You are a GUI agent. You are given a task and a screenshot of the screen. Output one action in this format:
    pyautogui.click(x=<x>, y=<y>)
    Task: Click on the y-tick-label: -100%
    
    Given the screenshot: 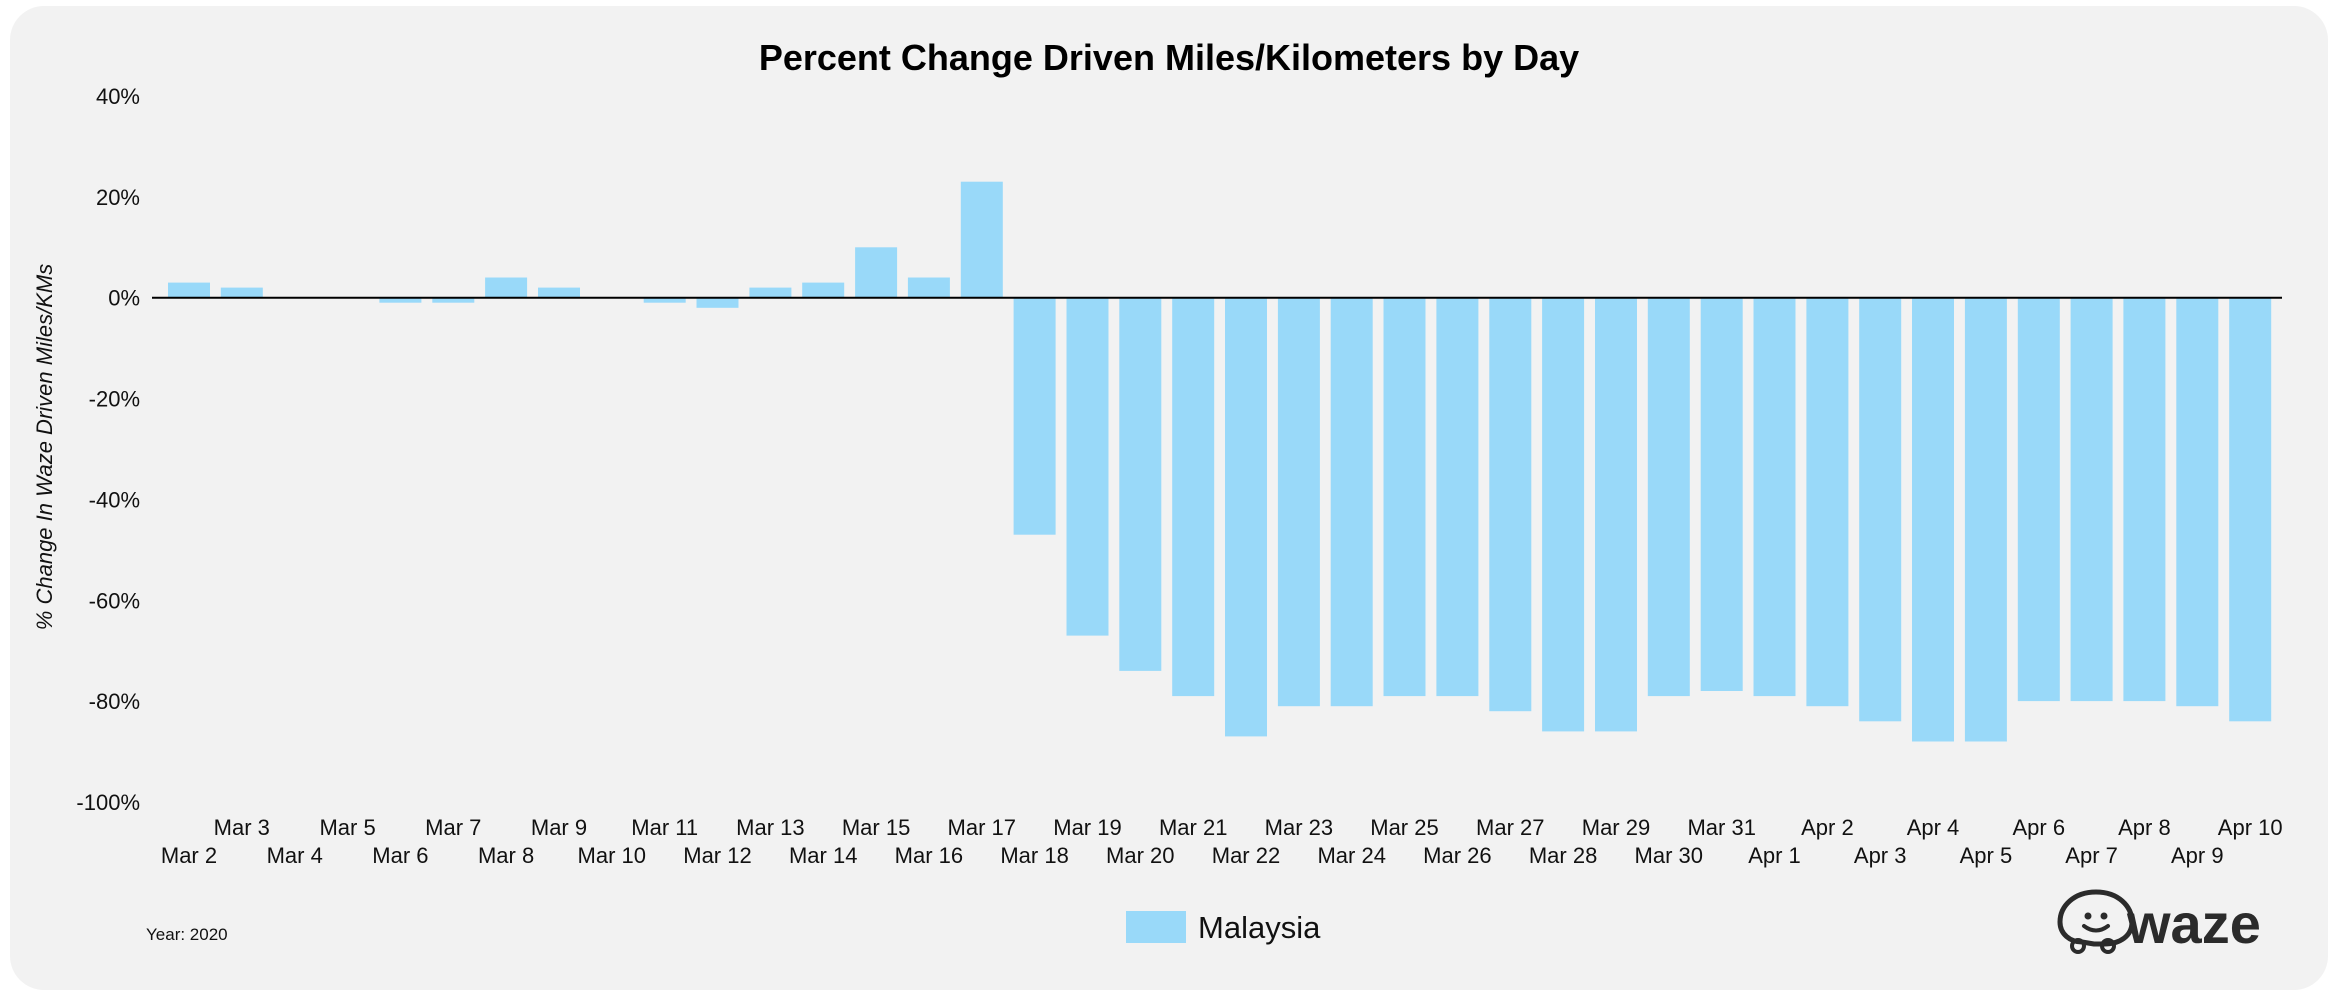 What is the action you would take?
    pyautogui.click(x=108, y=802)
    